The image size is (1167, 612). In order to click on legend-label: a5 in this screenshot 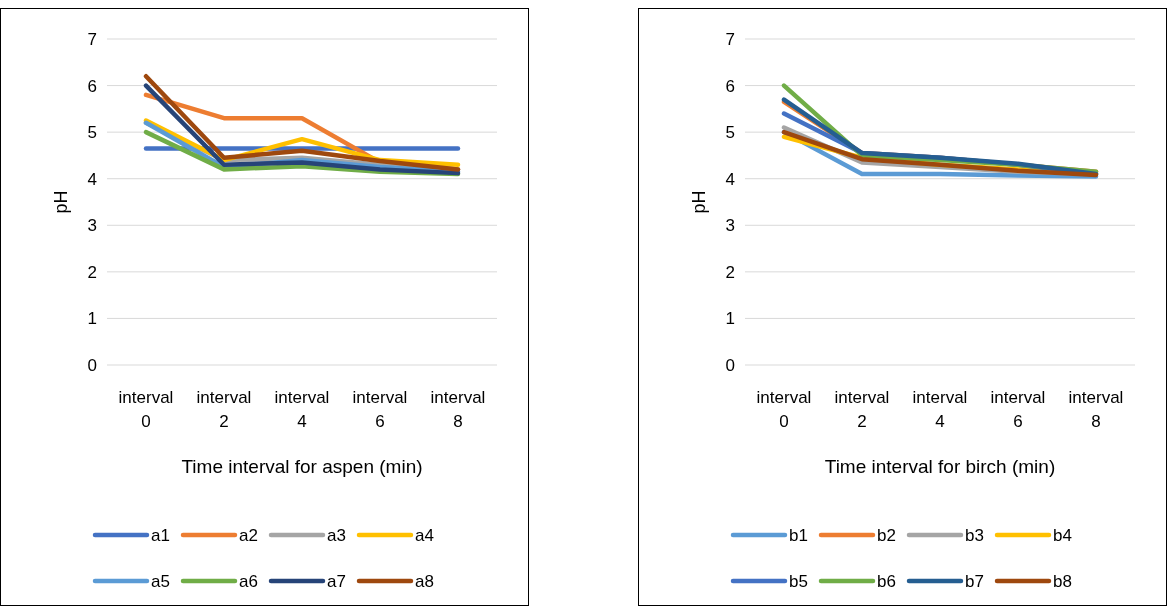, I will do `click(160, 581)`.